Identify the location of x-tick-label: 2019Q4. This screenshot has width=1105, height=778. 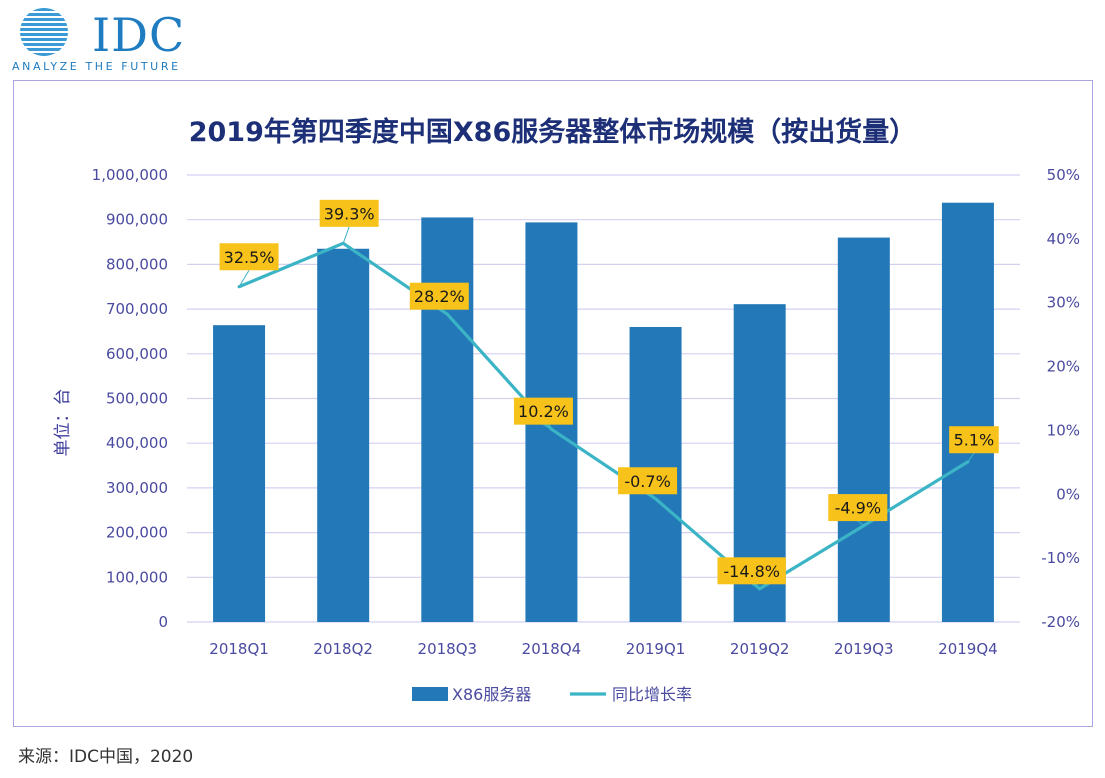
(968, 649).